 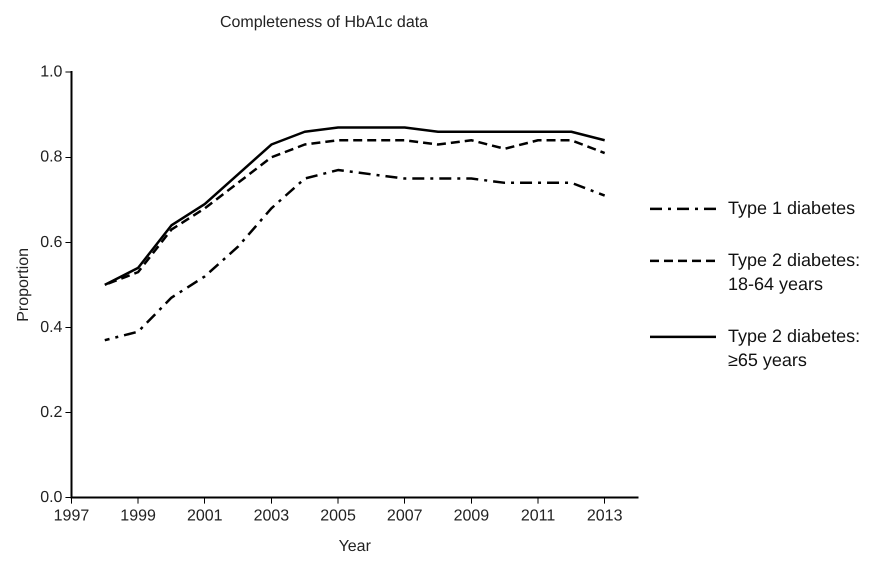 What do you see at coordinates (404, 516) in the screenshot?
I see `x-tick-label: 2007` at bounding box center [404, 516].